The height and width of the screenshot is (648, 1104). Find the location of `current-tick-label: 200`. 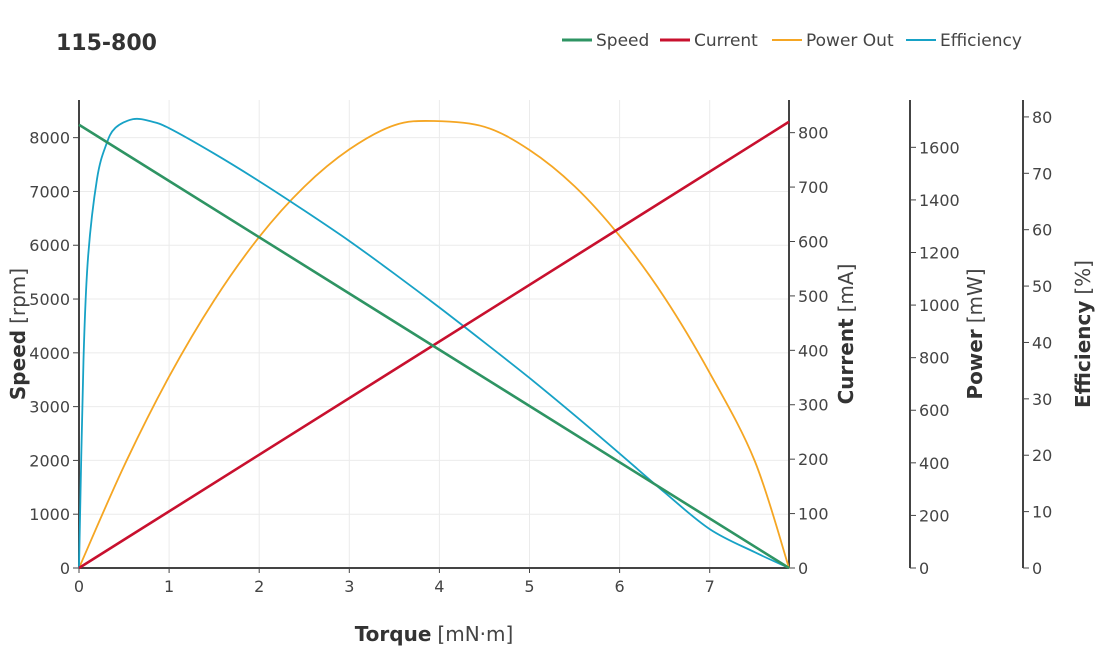

current-tick-label: 200 is located at coordinates (813, 459).